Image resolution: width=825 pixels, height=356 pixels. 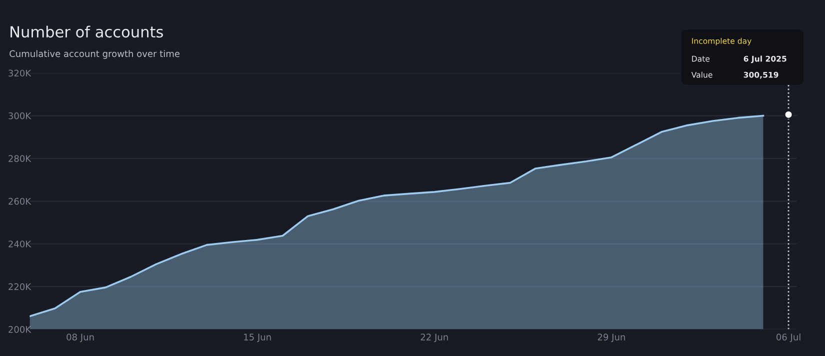 What do you see at coordinates (20, 116) in the screenshot?
I see `y-tick-label: 300K` at bounding box center [20, 116].